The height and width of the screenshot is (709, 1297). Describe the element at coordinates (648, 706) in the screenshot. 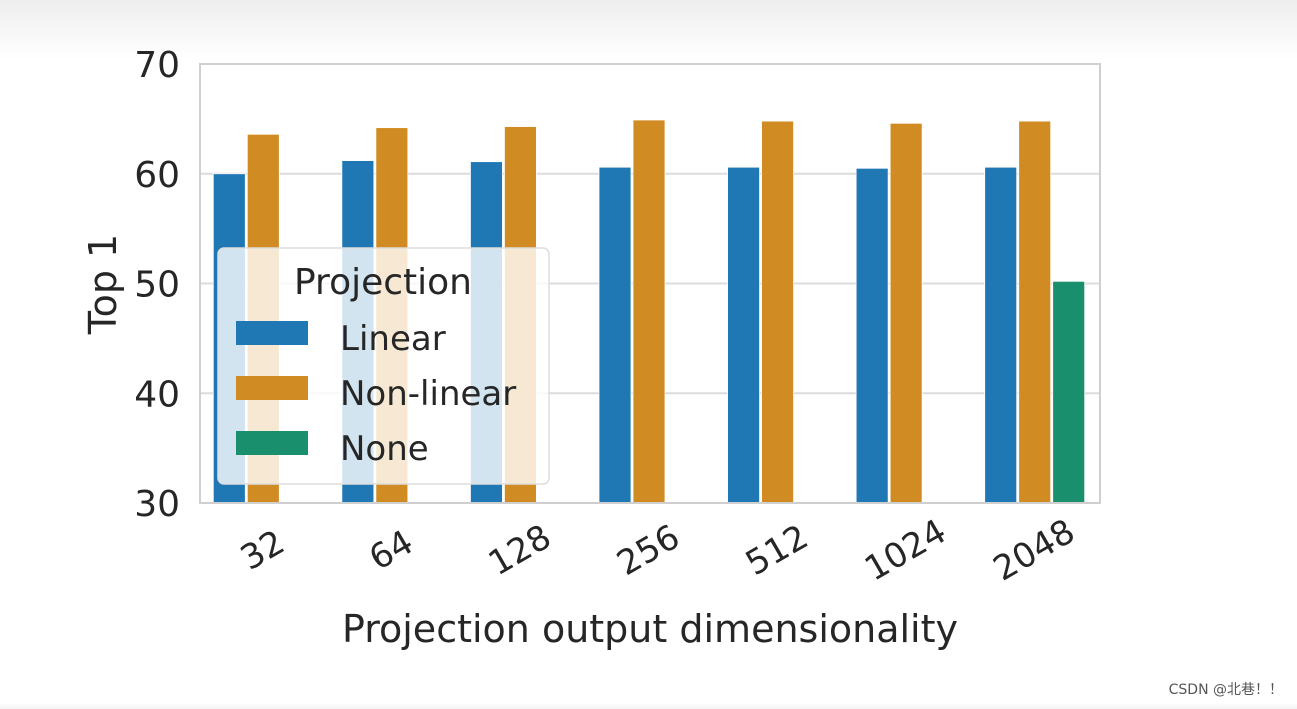

I see `bottom-strip` at that location.